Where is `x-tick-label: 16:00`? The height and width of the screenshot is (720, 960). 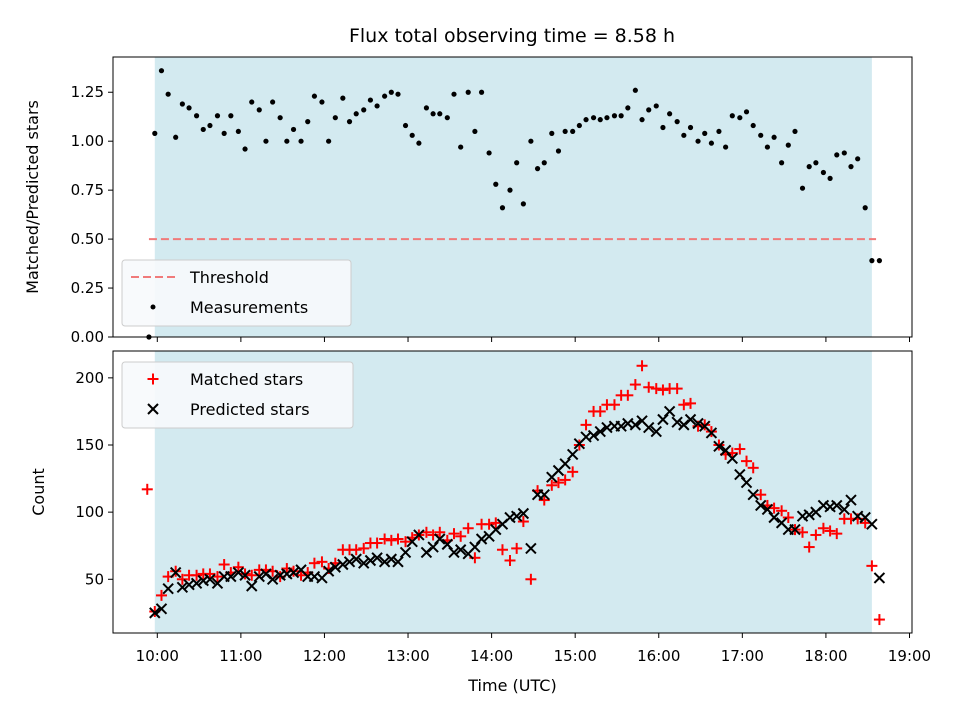 x-tick-label: 16:00 is located at coordinates (658, 656).